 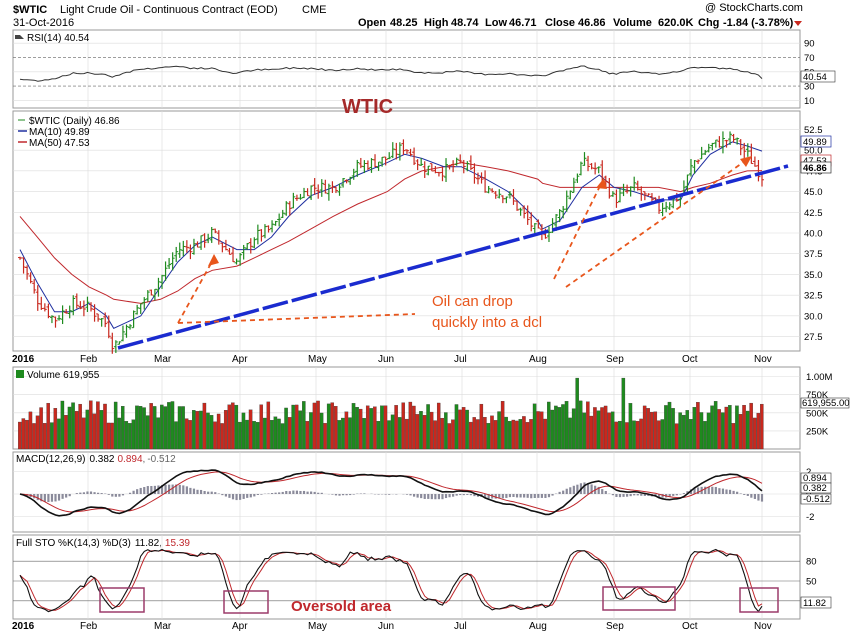 What do you see at coordinates (246, 602) in the screenshot?
I see `oversold-box-apr` at bounding box center [246, 602].